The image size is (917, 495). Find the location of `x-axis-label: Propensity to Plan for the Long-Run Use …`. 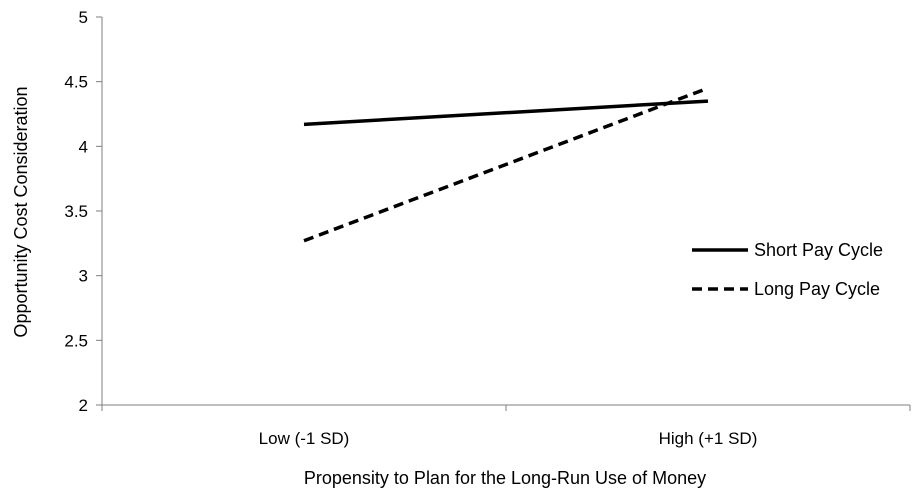

x-axis-label: Propensity to Plan for the Long-Run Use … is located at coordinates (505, 478).